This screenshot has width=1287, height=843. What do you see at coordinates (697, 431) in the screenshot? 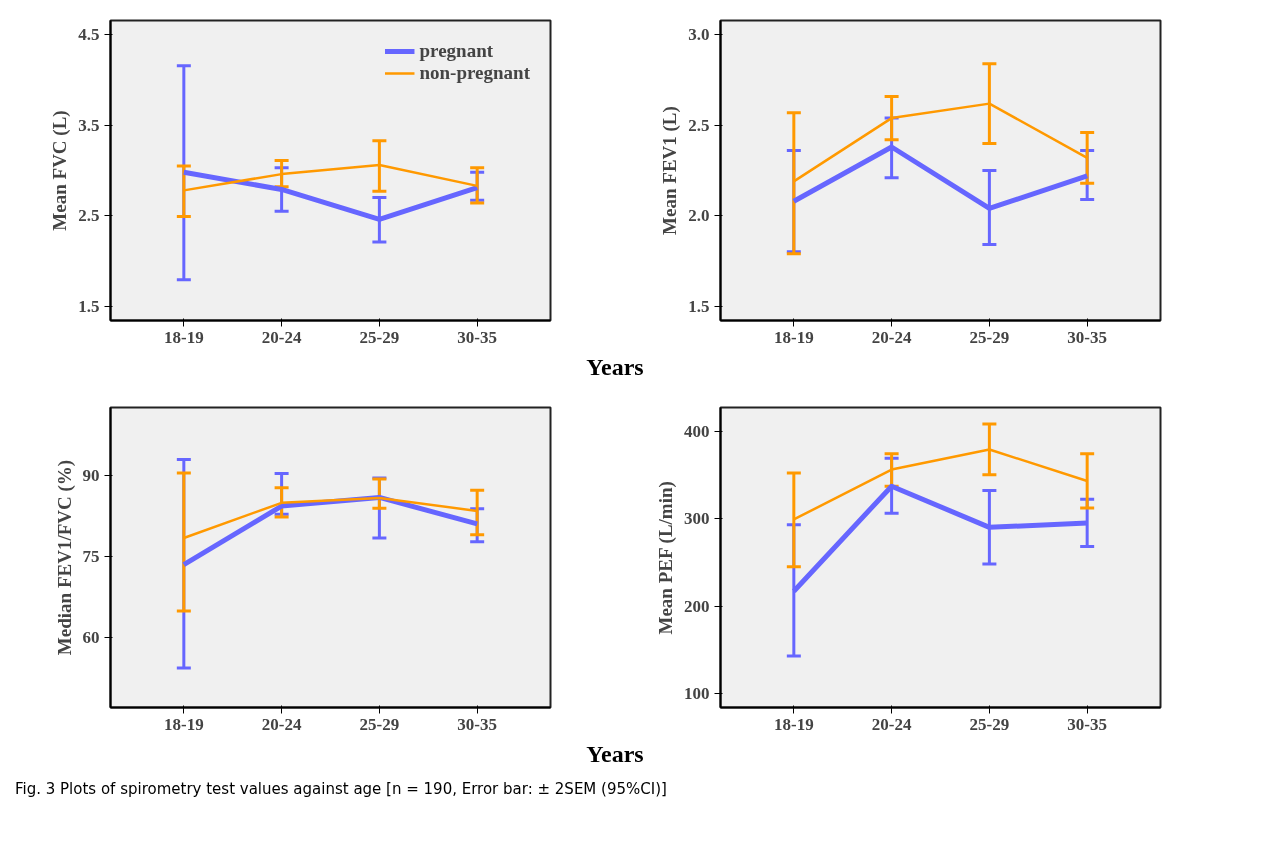
I see `y-tick-label: 400` at bounding box center [697, 431].